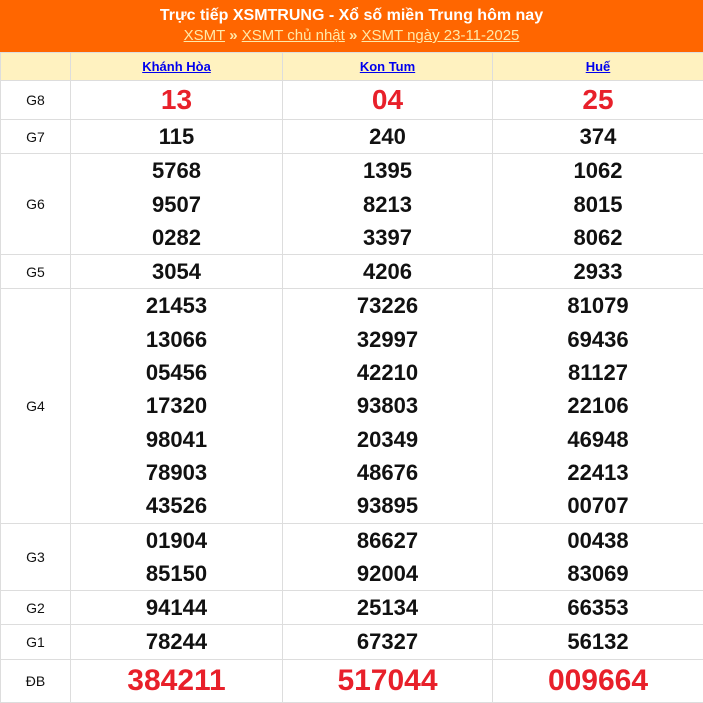  I want to click on winning-number: 17320, so click(176, 405).